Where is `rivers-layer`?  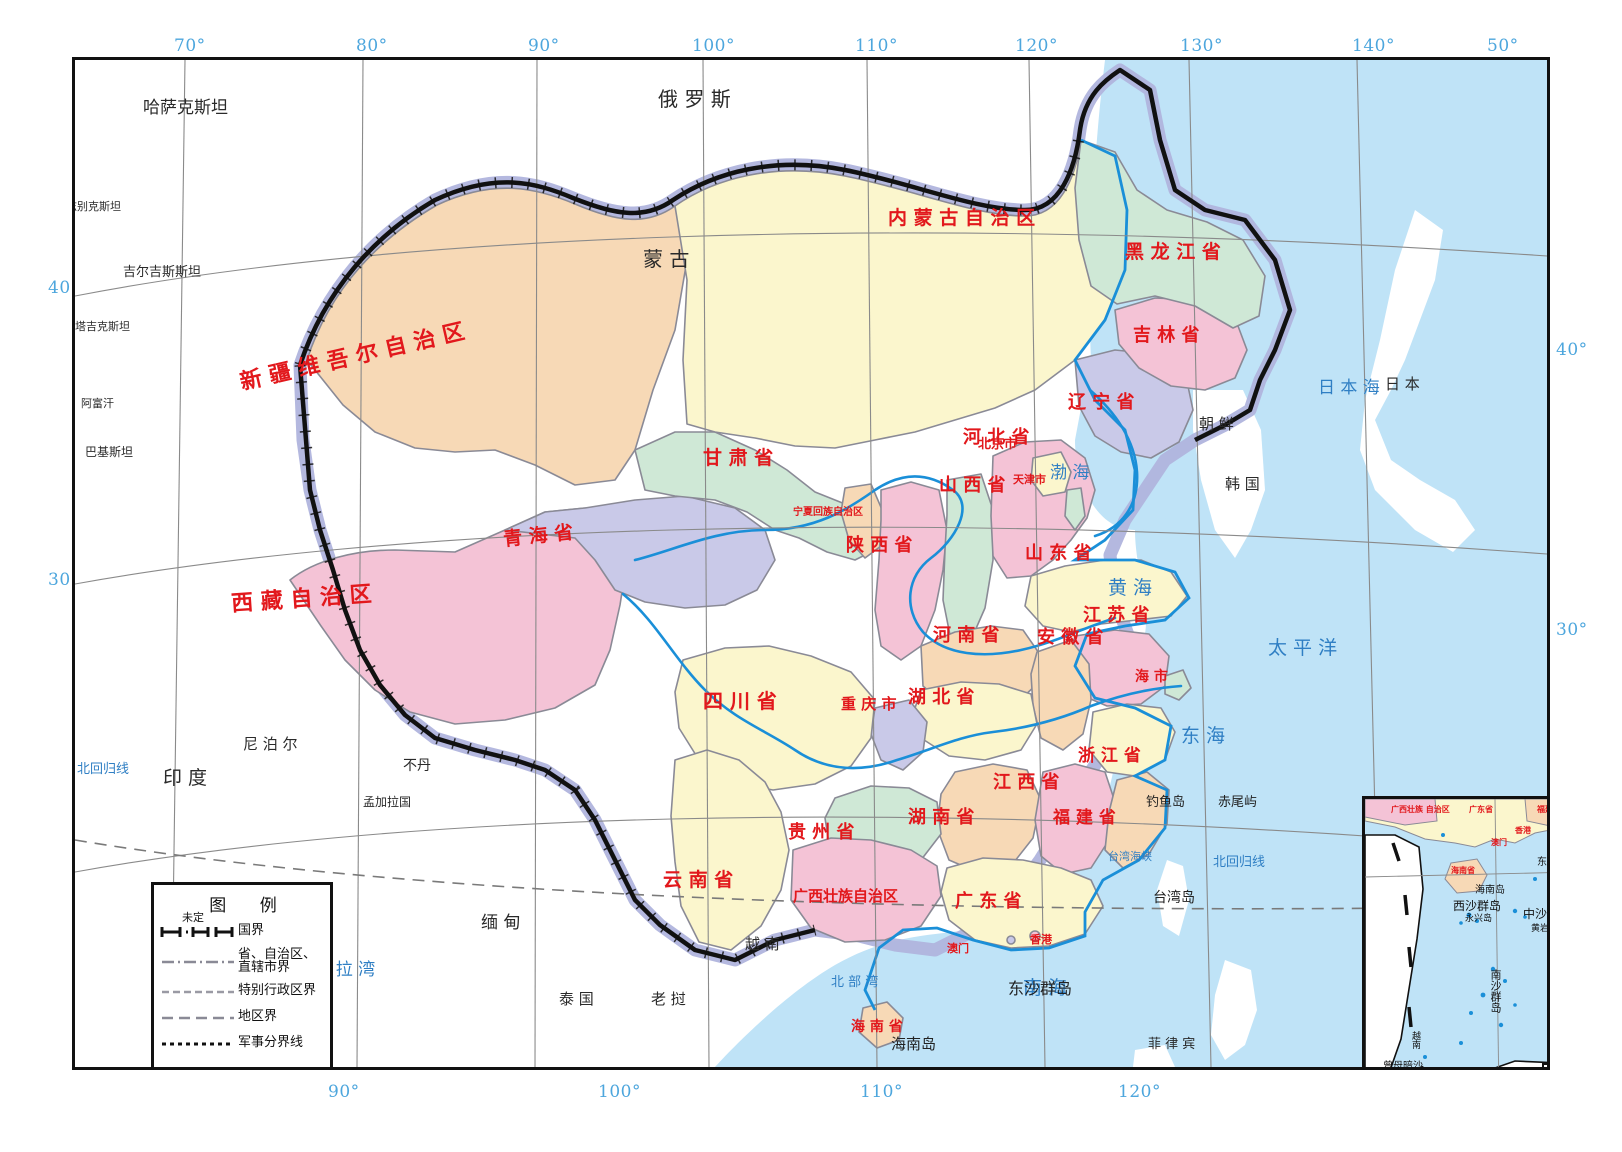 rivers-layer is located at coordinates (902, 579).